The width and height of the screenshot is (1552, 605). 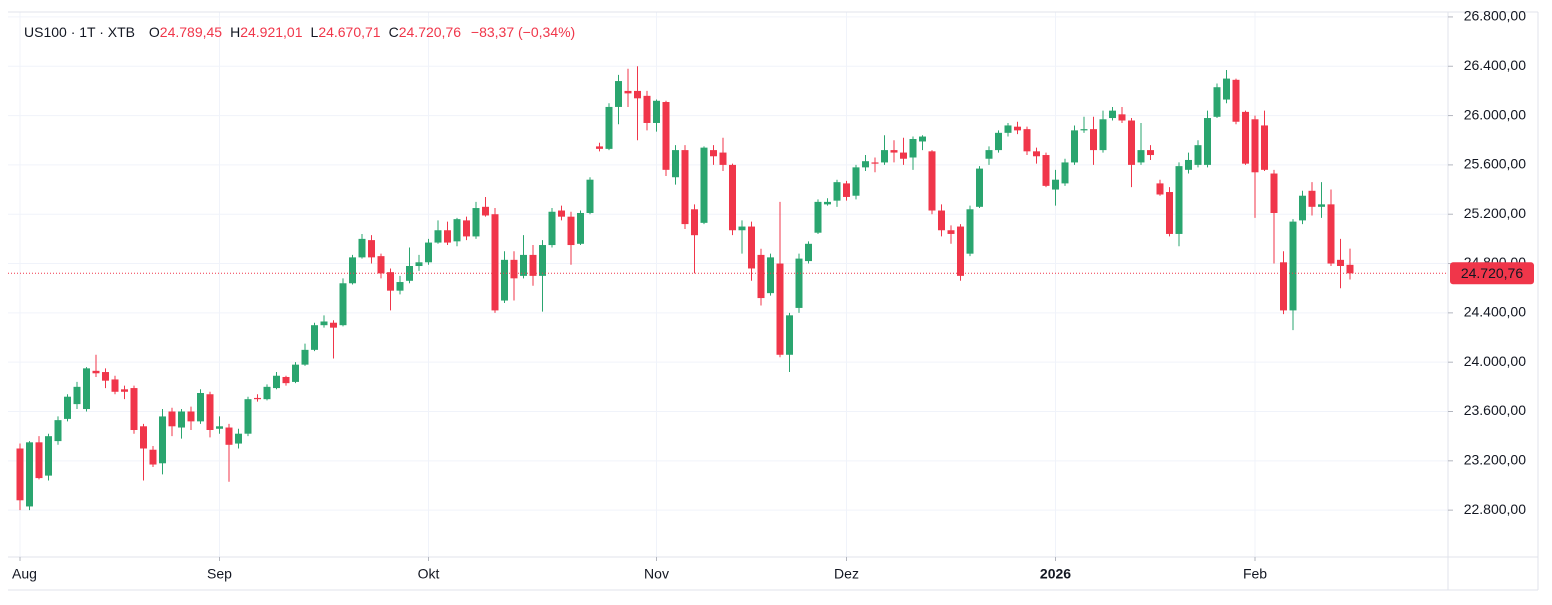 I want to click on y-tick-label: 26.400,00, so click(x=1495, y=65).